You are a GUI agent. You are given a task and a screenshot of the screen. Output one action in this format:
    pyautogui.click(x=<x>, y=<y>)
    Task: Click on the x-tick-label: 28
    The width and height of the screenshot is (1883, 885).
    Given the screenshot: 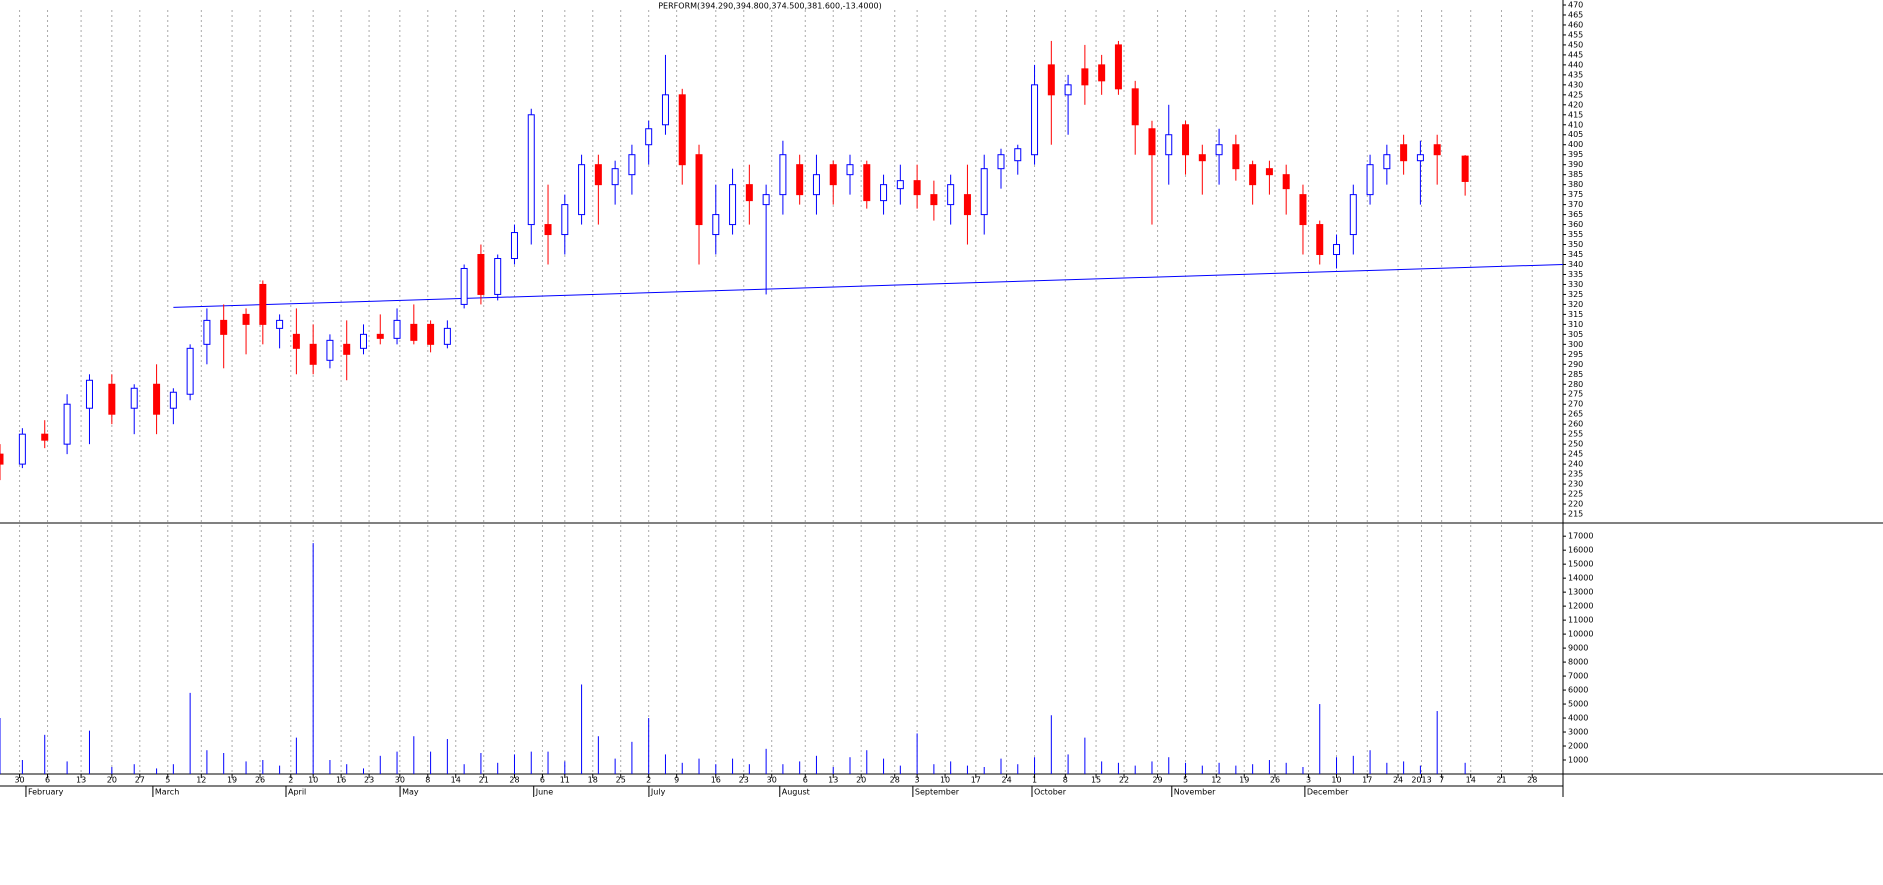 What is the action you would take?
    pyautogui.click(x=1532, y=780)
    